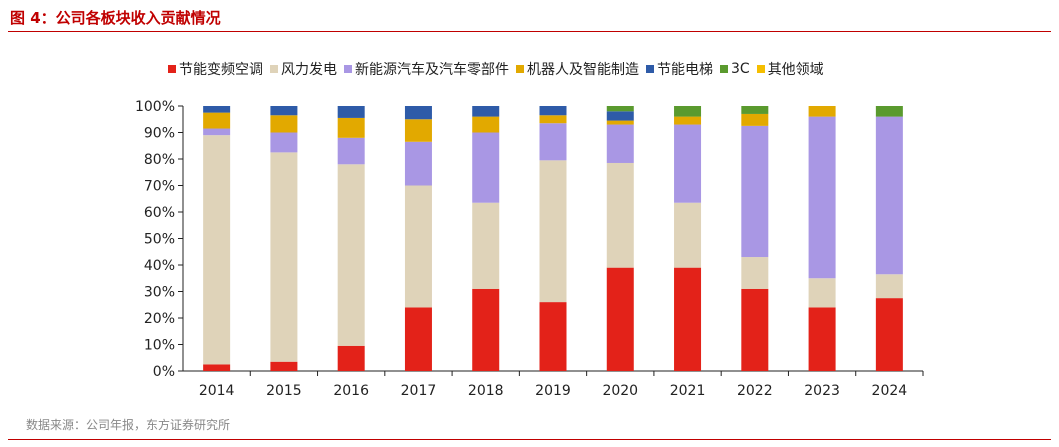  Describe the element at coordinates (159, 346) in the screenshot. I see `y-tick-label: 10%` at that location.